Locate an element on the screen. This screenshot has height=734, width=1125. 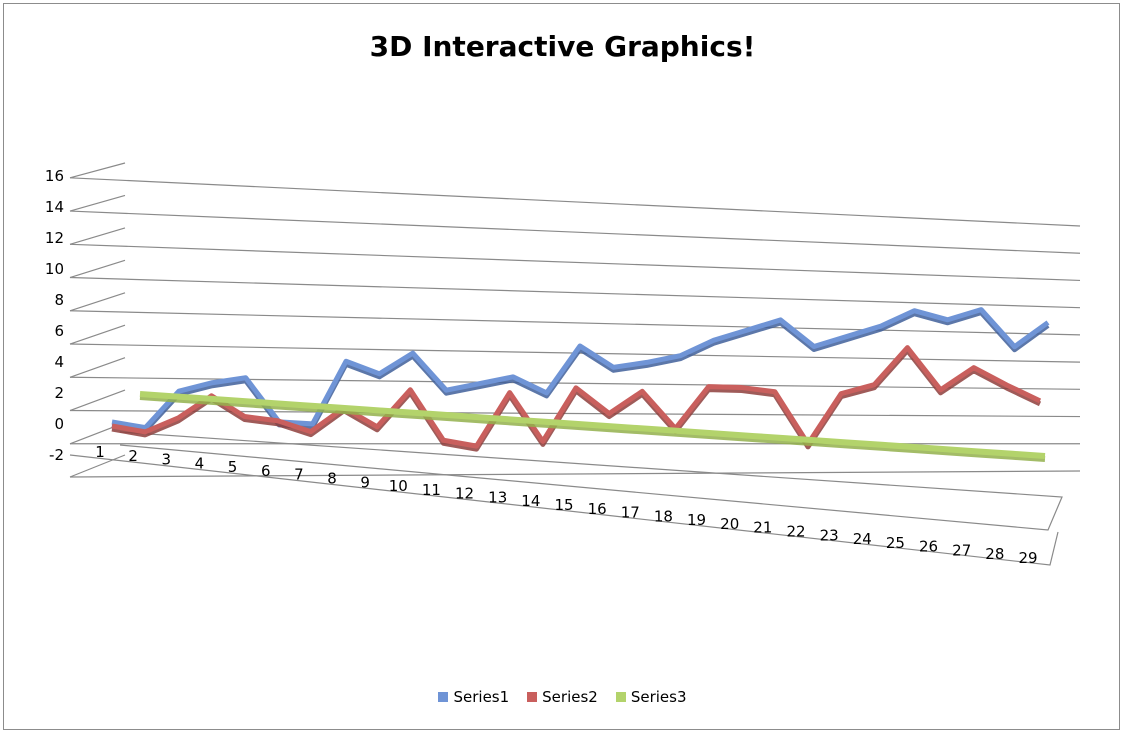
y-tick-label: 10 is located at coordinates (54, 269).